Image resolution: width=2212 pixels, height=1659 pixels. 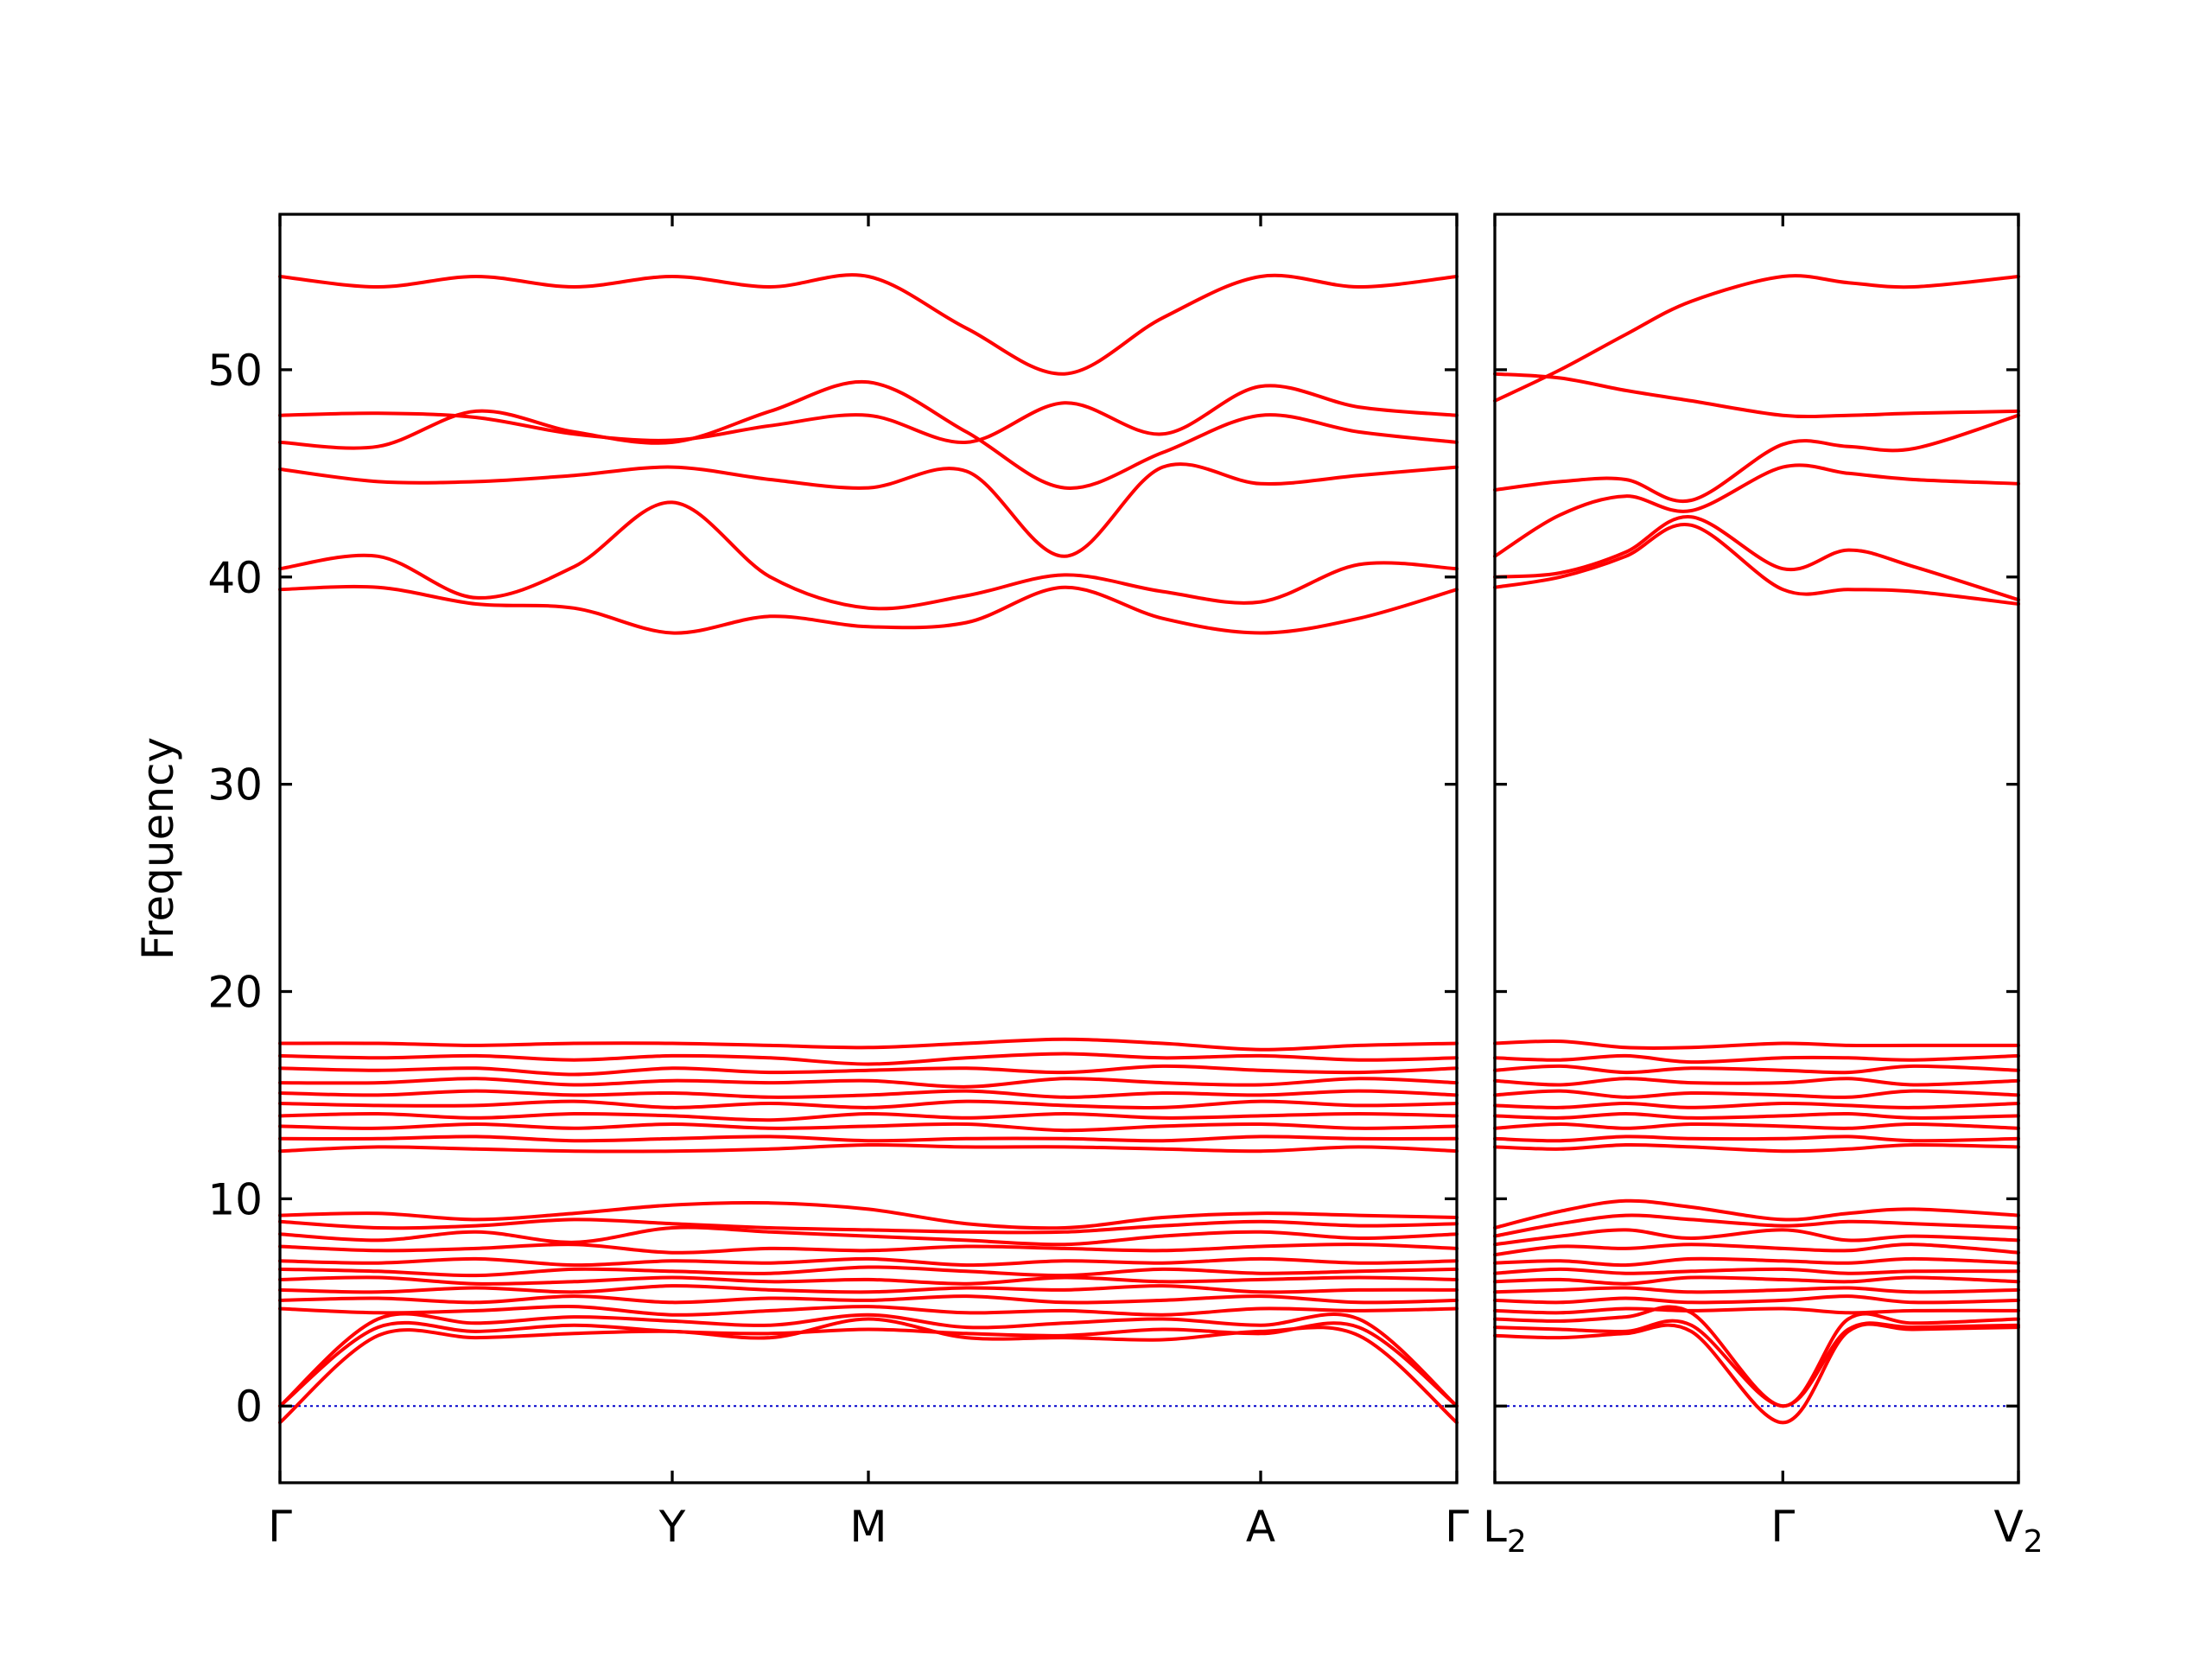 I want to click on x-tick-label: Y, so click(x=672, y=1527).